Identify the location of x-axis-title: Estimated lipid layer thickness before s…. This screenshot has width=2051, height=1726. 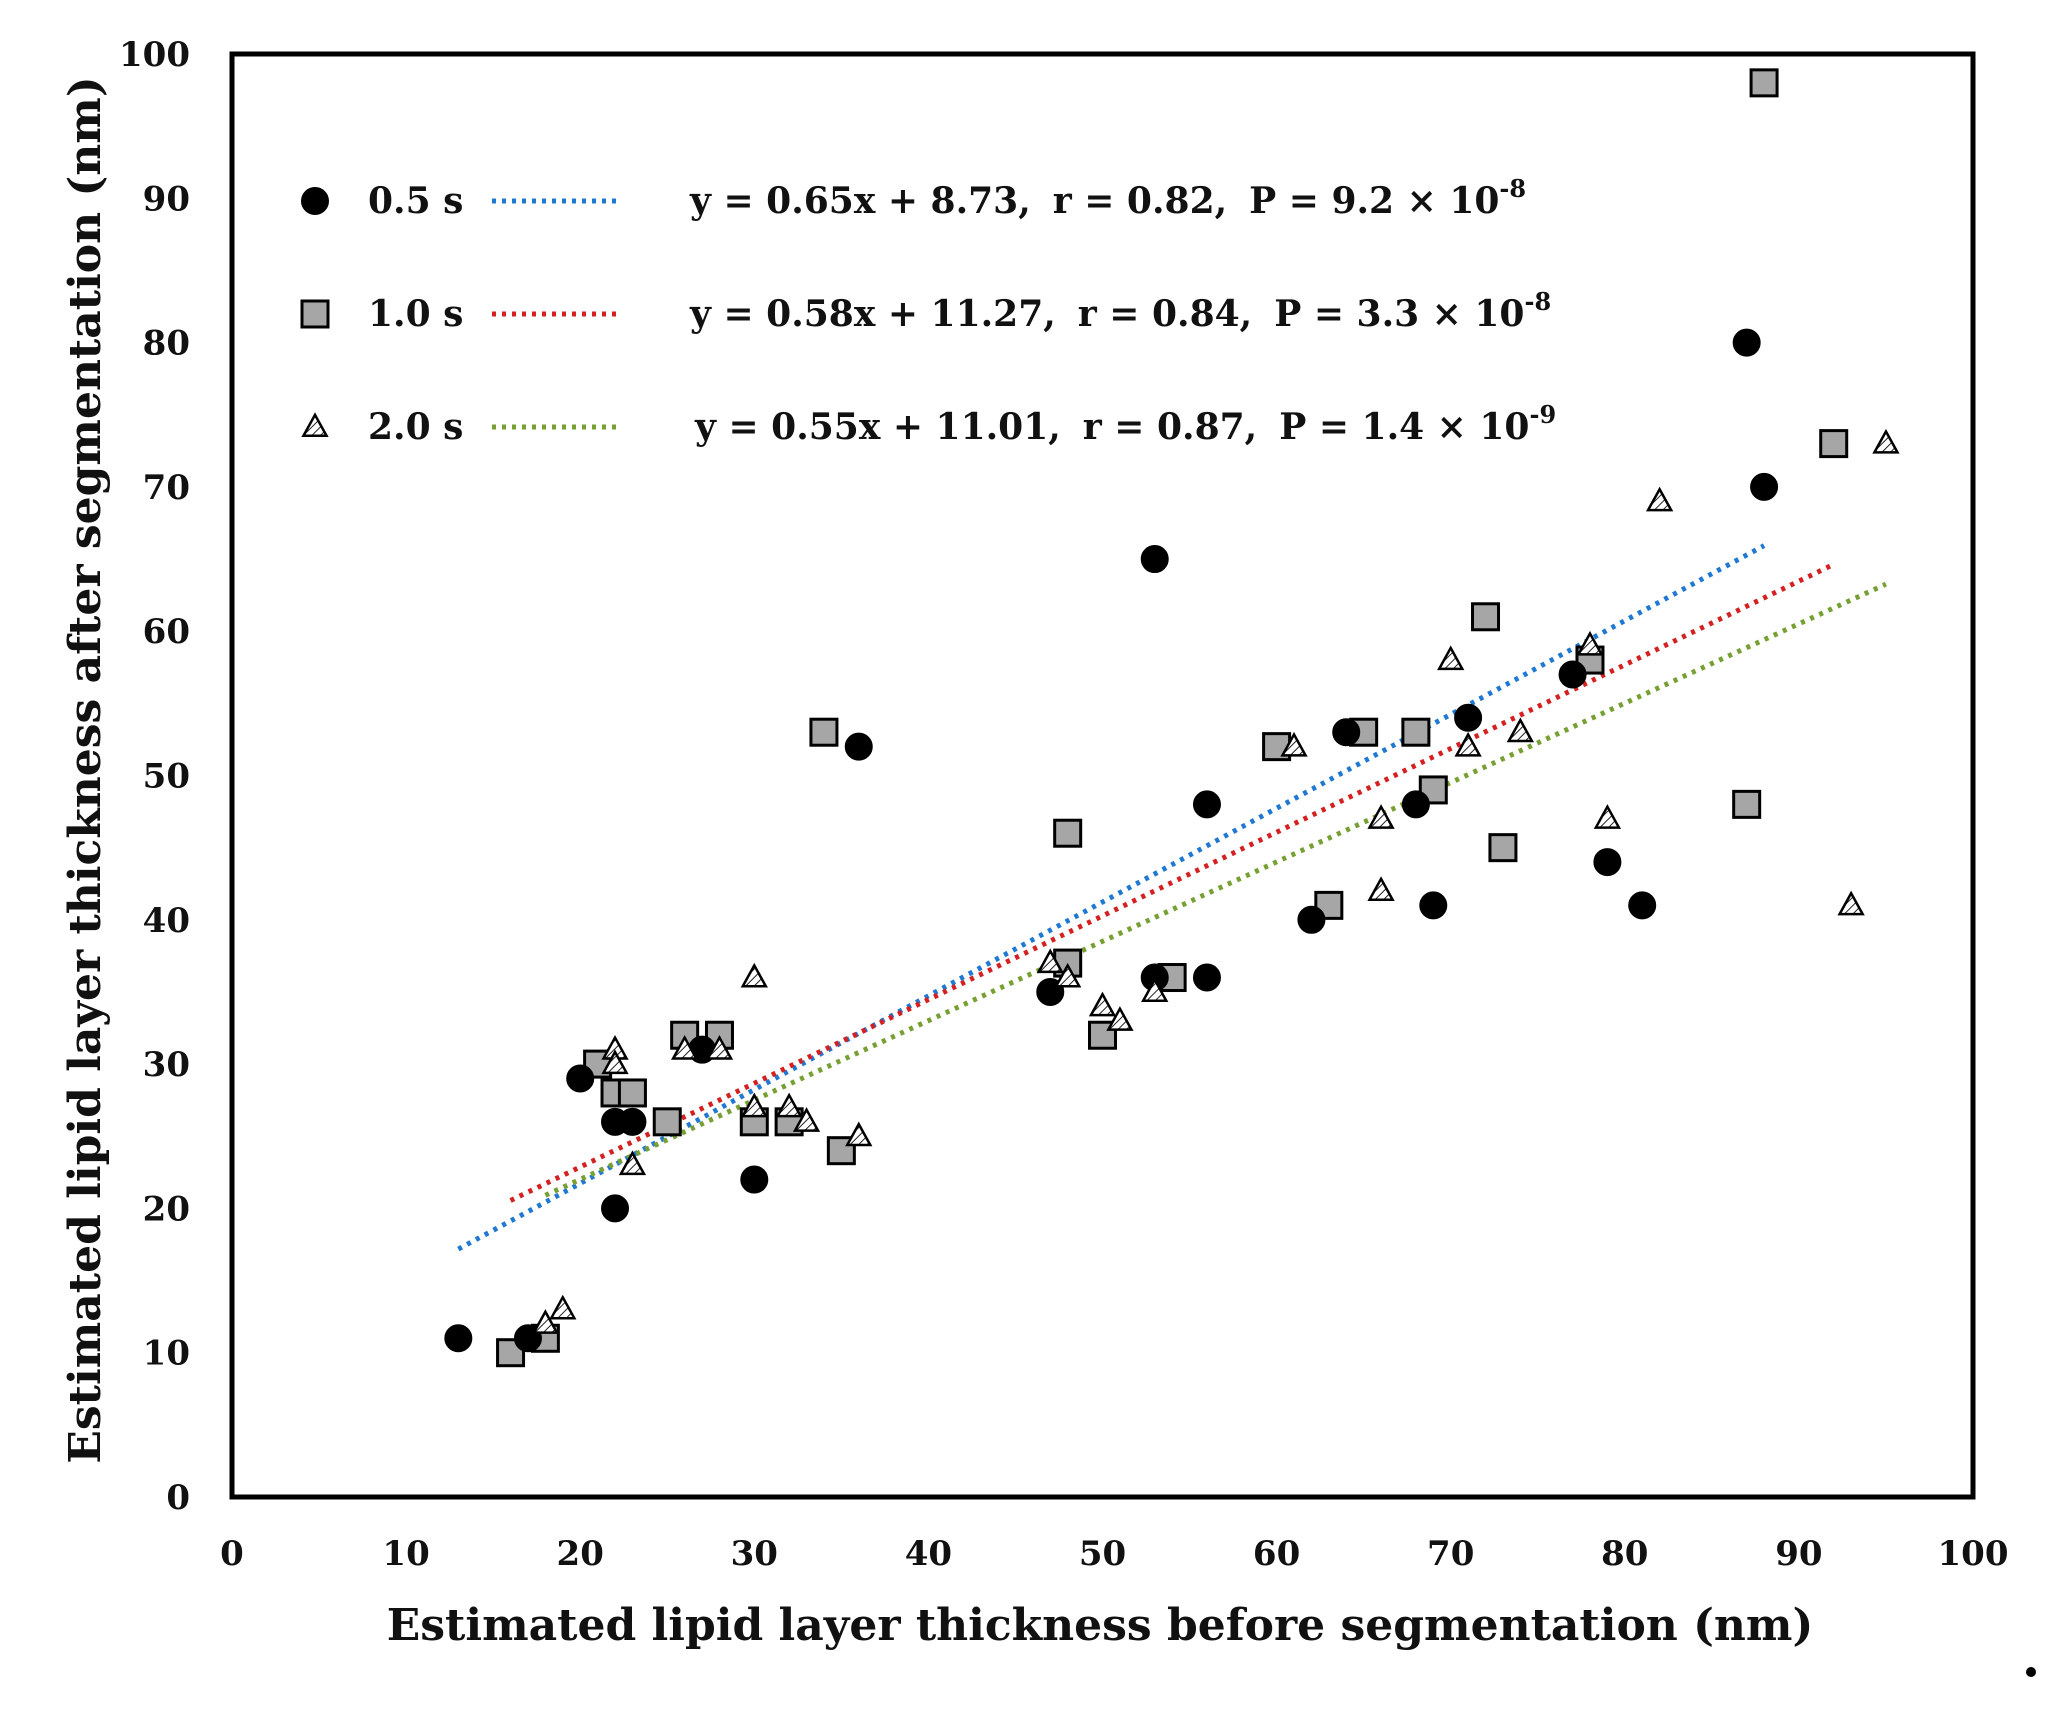
(1100, 1625).